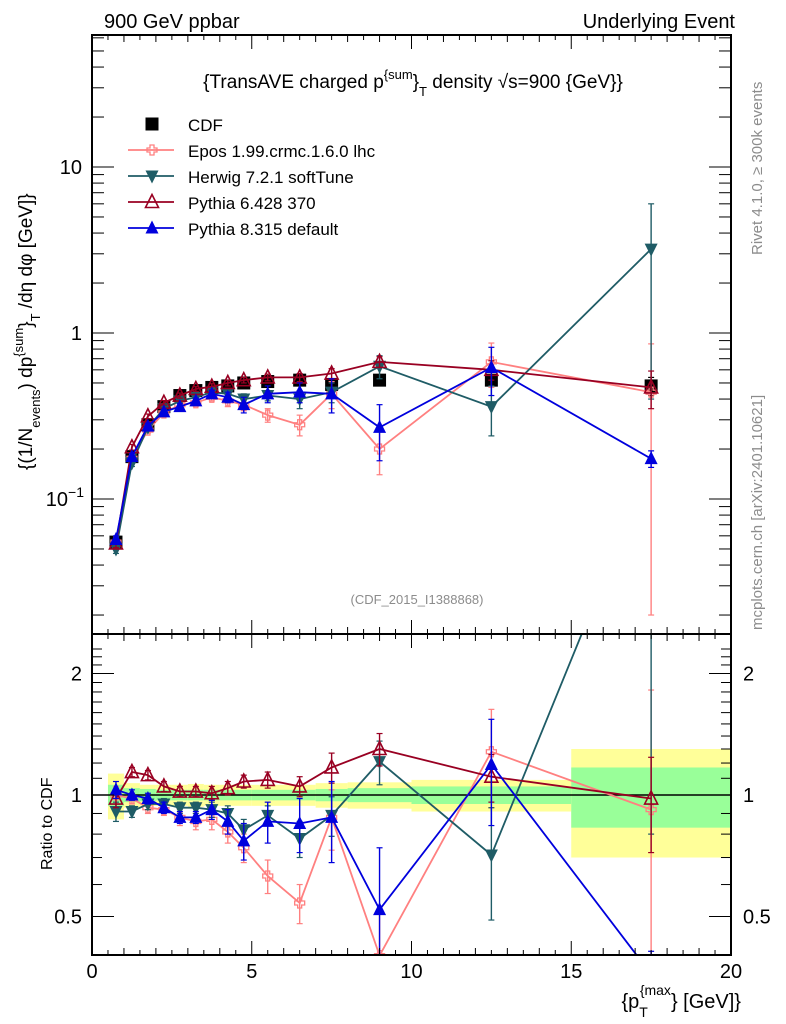  What do you see at coordinates (57, 500) in the screenshot?
I see `main-y-tick-label-base: 10` at bounding box center [57, 500].